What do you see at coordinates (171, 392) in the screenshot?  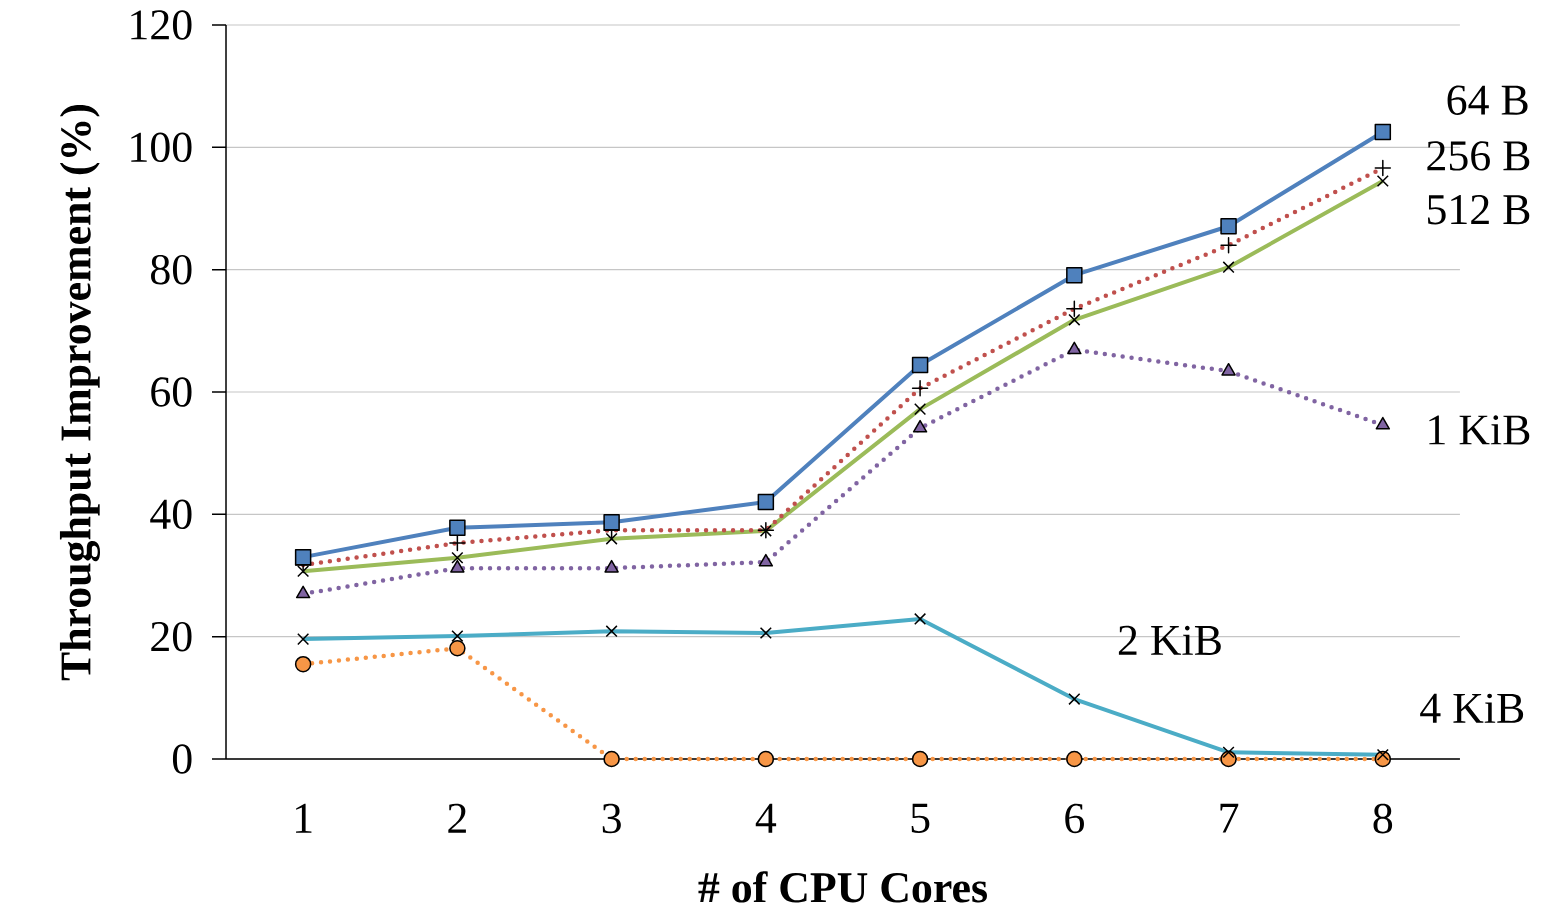 I see `y-tick-label: 60` at bounding box center [171, 392].